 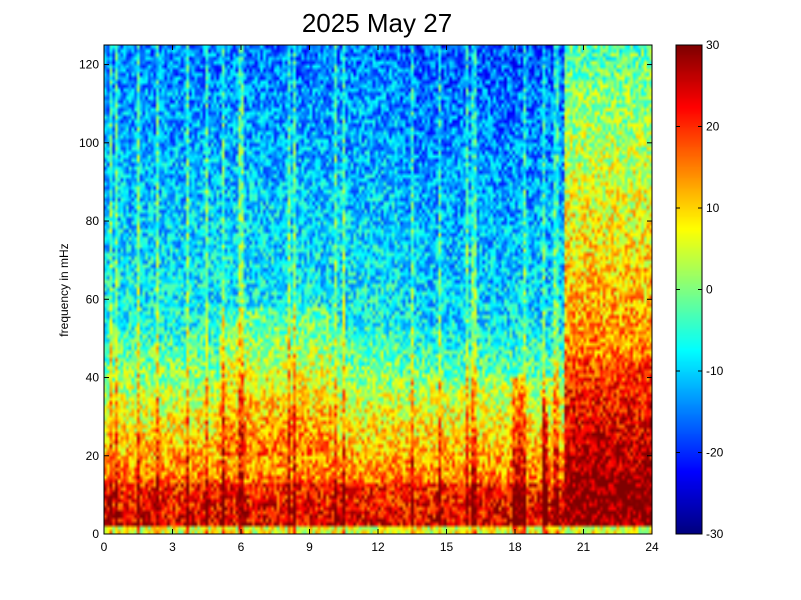 What do you see at coordinates (713, 127) in the screenshot?
I see `colorbar-tick-label: 20` at bounding box center [713, 127].